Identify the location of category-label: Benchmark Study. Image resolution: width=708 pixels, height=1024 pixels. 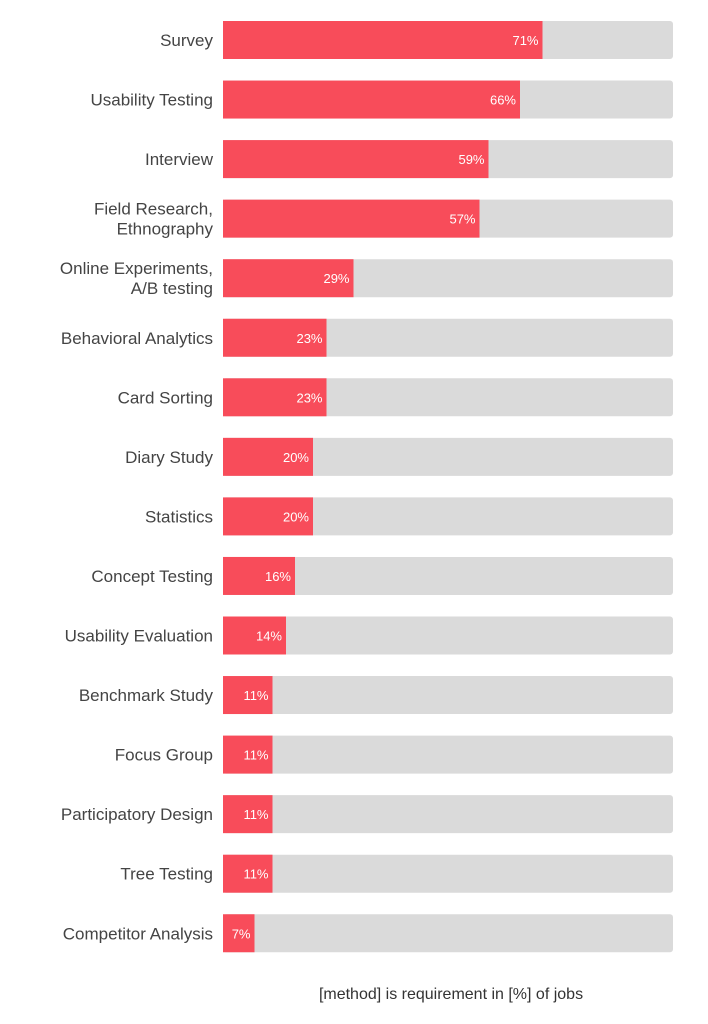
(146, 695).